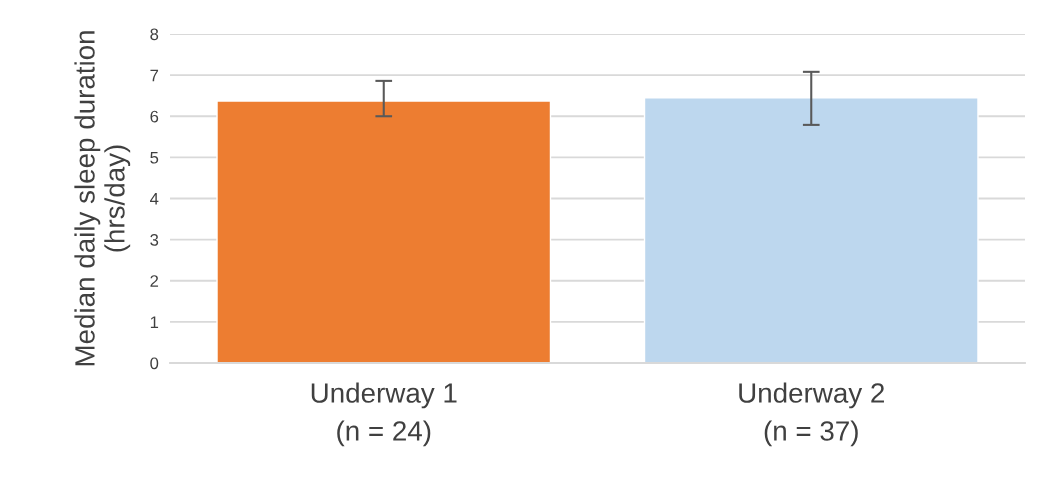 The image size is (1039, 491). I want to click on x-tick-label: Underway 1 (n = 24), so click(384, 414).